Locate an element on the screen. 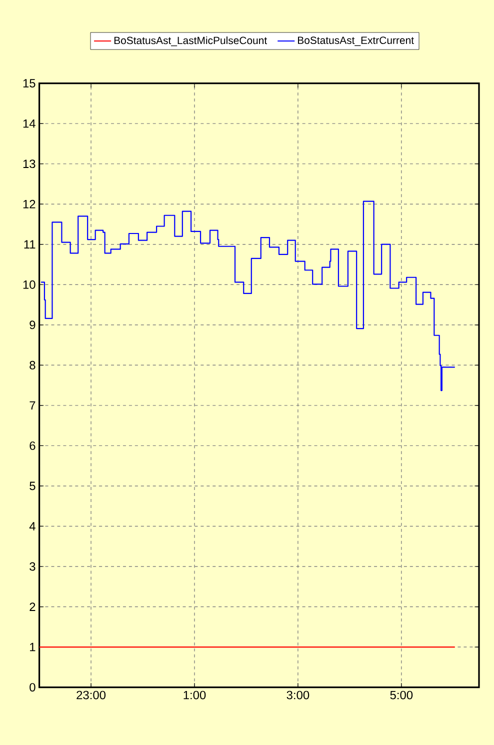  legend-label: BoStatusAst_ExtrCurrent is located at coordinates (356, 41).